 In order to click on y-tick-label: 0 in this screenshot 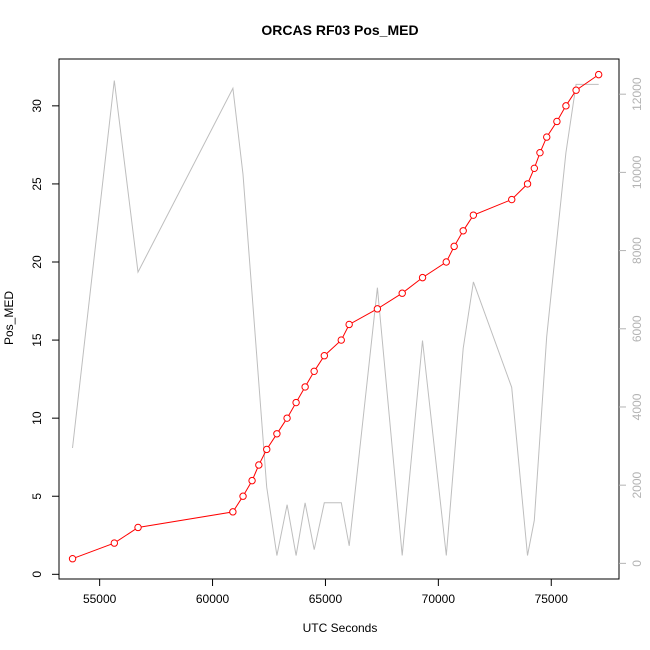, I will do `click(37, 574)`.